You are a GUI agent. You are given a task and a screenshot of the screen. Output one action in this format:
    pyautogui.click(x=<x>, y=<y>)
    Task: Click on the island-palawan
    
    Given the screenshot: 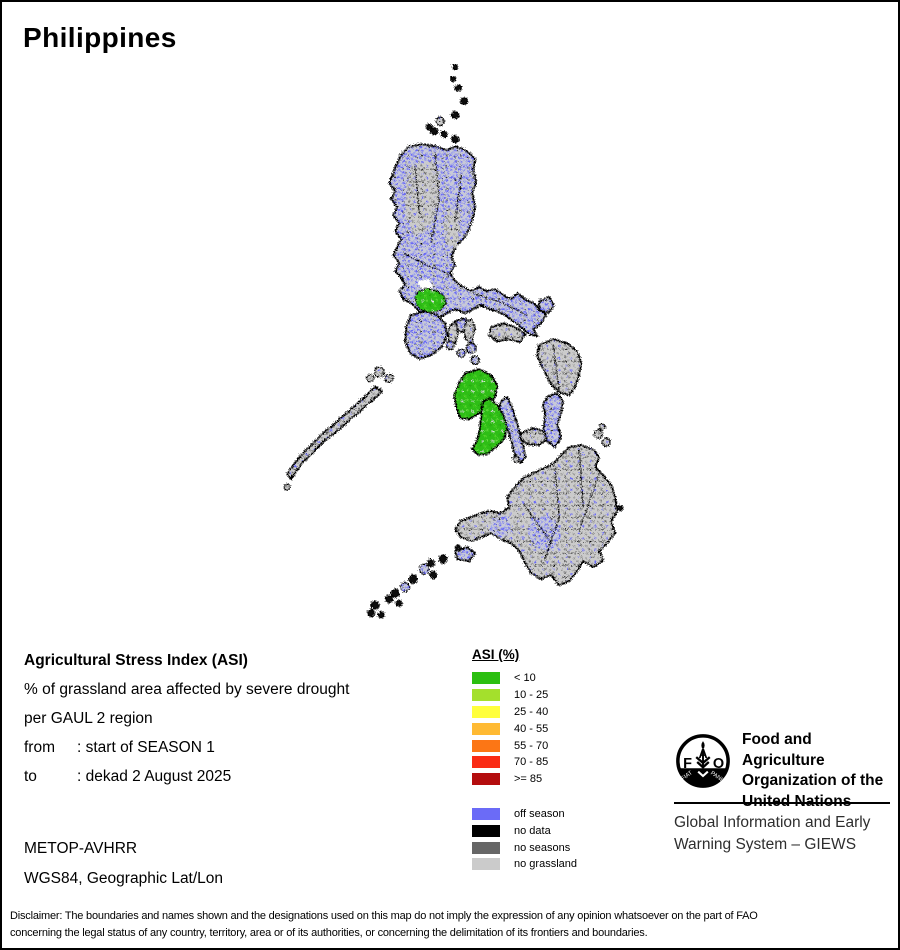 What is the action you would take?
    pyautogui.click(x=333, y=432)
    